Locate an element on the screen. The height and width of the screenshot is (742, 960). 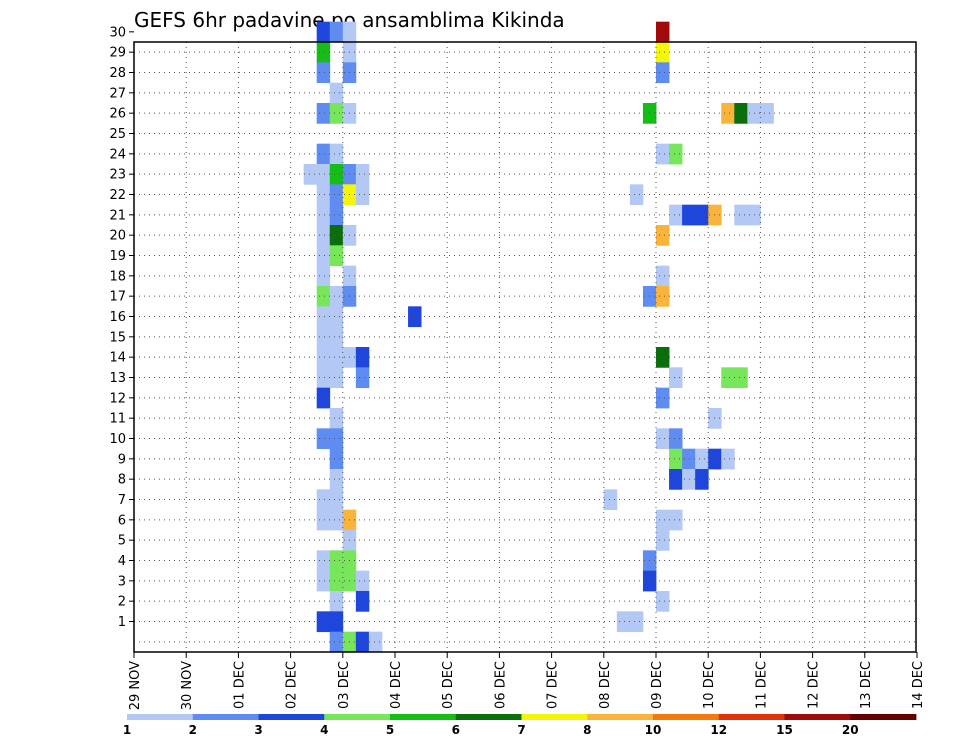
colorbar-label: 15 is located at coordinates (784, 730).